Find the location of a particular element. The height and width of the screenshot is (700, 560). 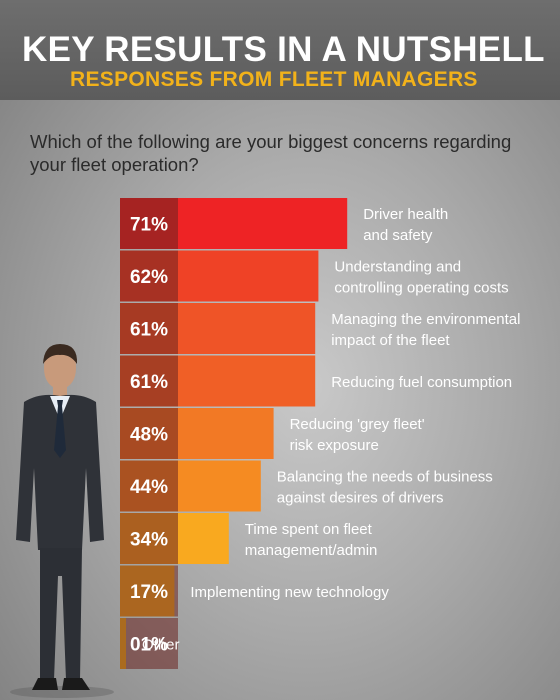

category-label: Driver health and safety is located at coordinates (405, 225).